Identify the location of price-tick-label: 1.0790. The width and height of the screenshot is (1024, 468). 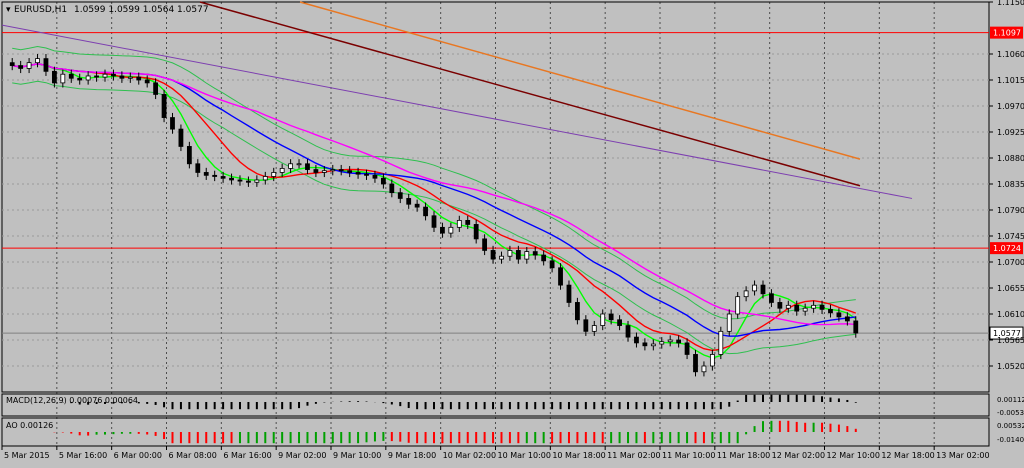
(1010, 210).